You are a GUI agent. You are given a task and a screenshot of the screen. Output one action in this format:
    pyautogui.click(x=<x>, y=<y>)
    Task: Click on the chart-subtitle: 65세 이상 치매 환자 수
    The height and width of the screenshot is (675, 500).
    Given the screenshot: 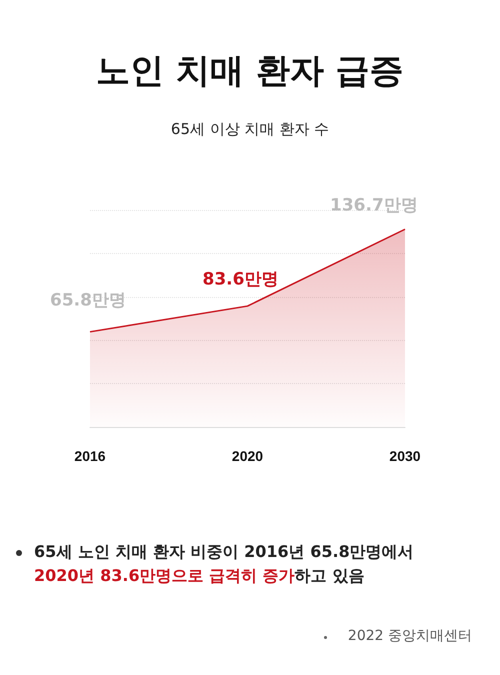 What is the action you would take?
    pyautogui.click(x=250, y=129)
    